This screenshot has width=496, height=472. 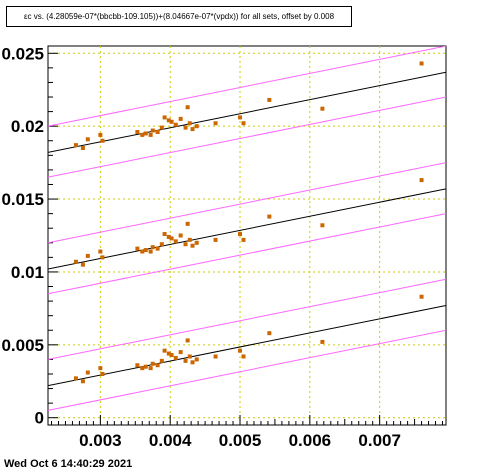 What do you see at coordinates (240, 440) in the screenshot?
I see `x-tick-label: 0.005` at bounding box center [240, 440].